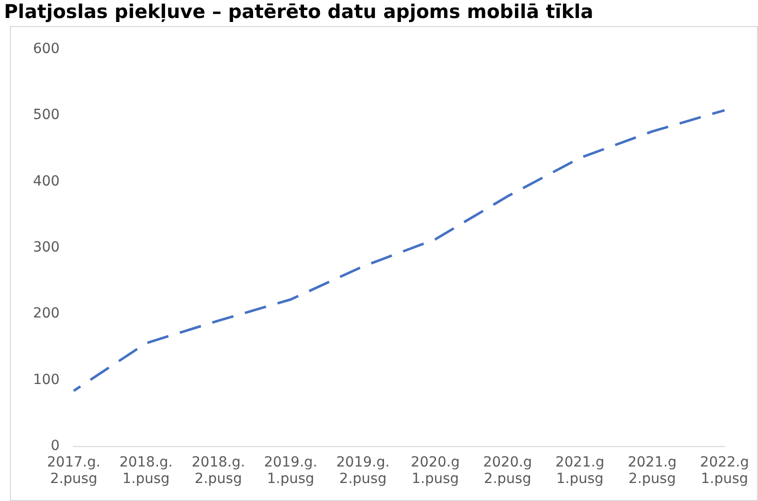 This screenshot has width=758, height=501. Describe the element at coordinates (435, 471) in the screenshot. I see `x-tick-label: 2020.g 1.pusg` at that location.